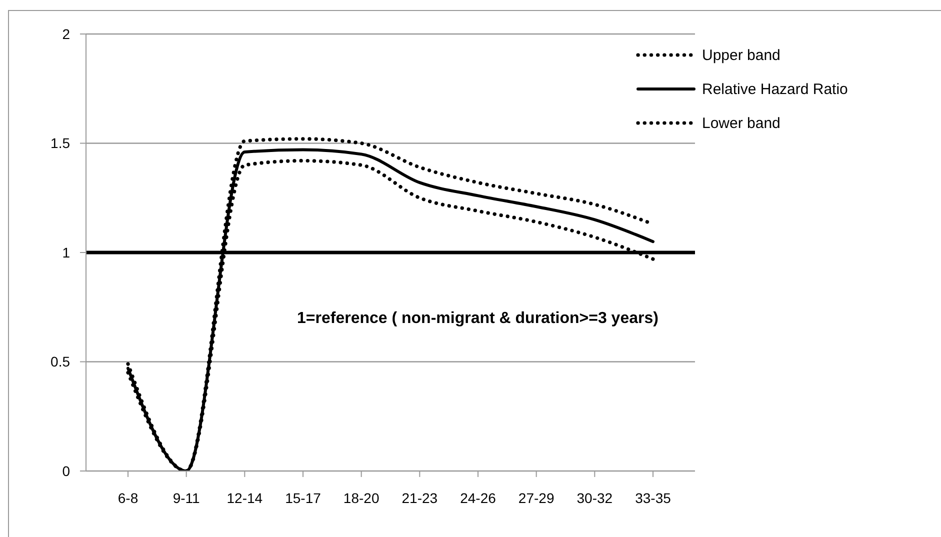 Image resolution: width=941 pixels, height=537 pixels. What do you see at coordinates (653, 498) in the screenshot?
I see `x-tick-label: 33-35` at bounding box center [653, 498].